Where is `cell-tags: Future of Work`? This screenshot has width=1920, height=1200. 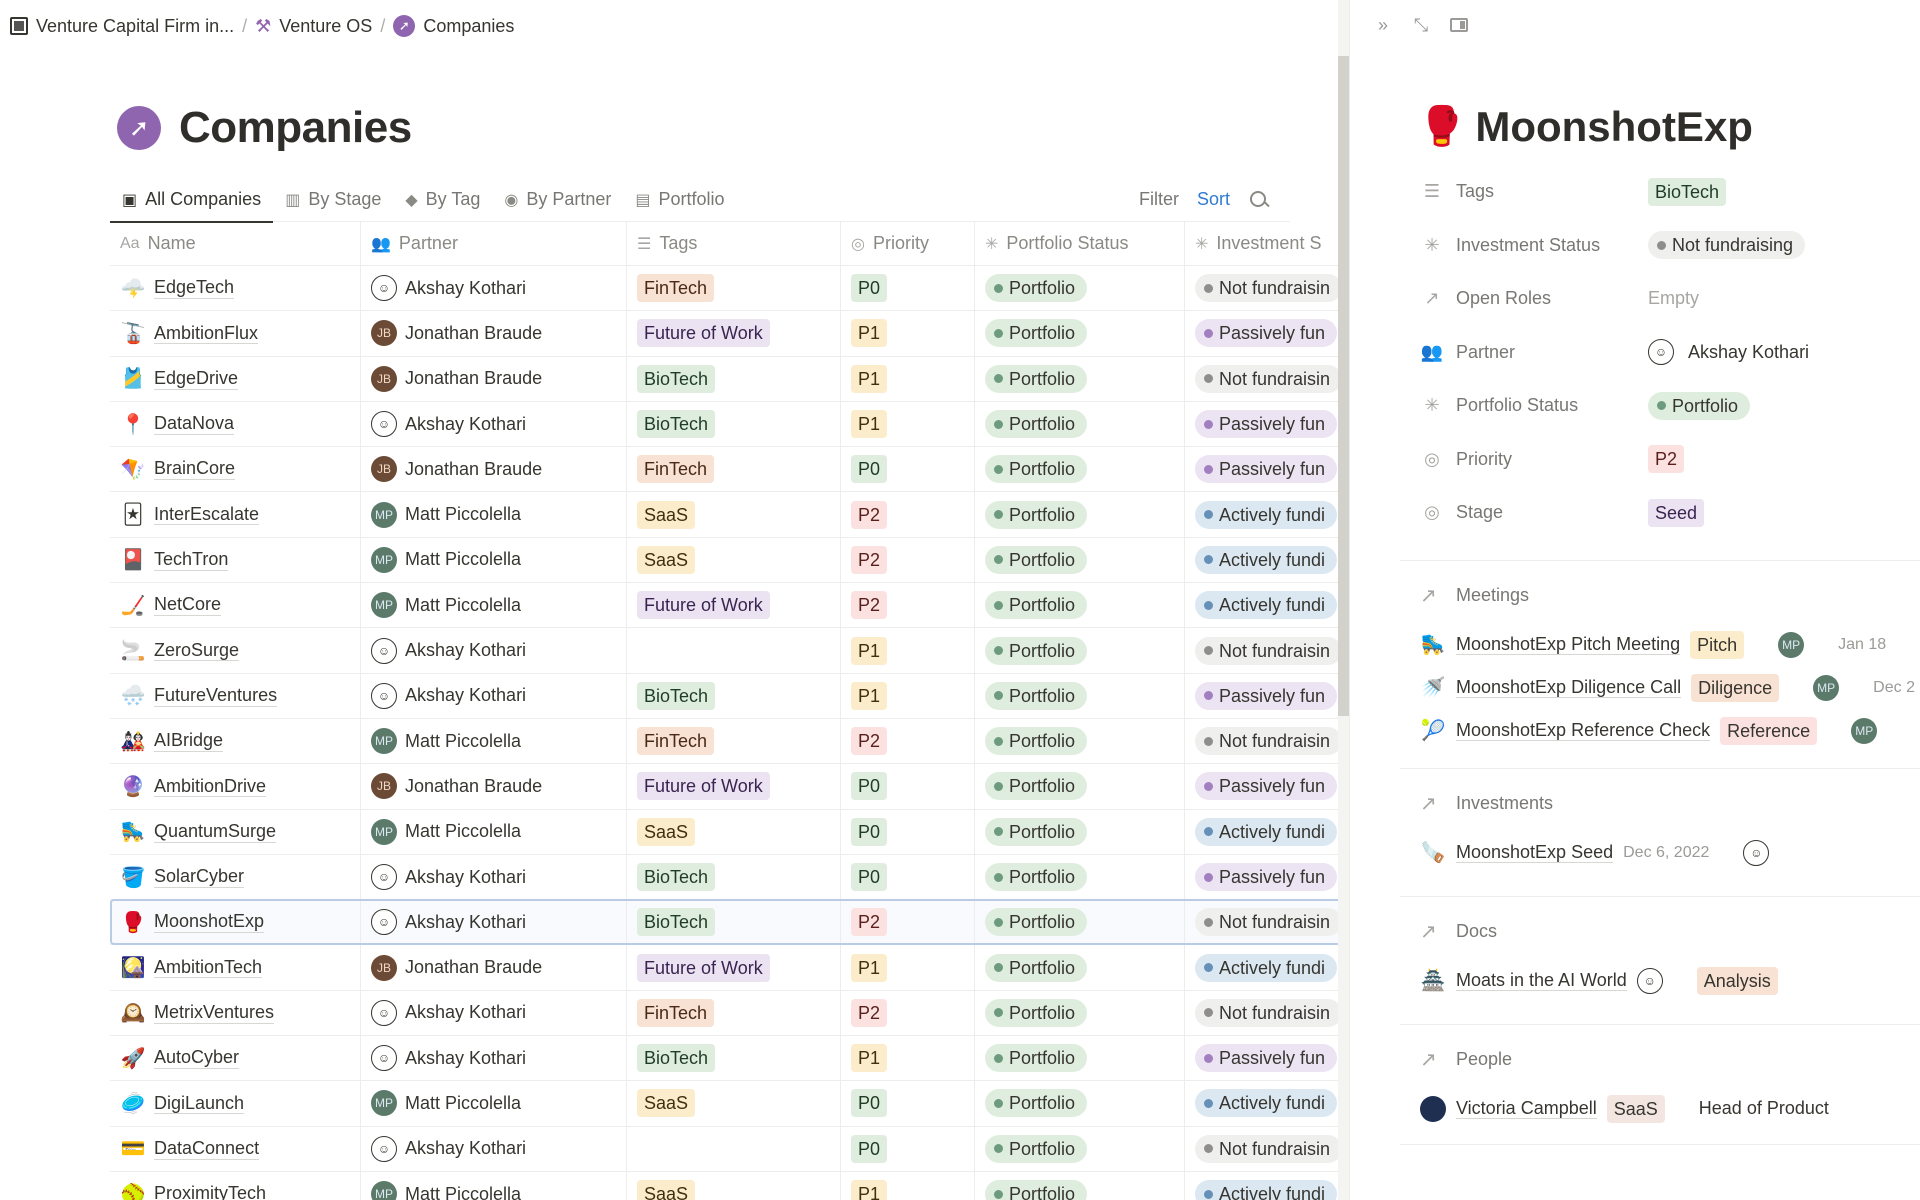
cell-tags: Future of Work is located at coordinates (734, 605).